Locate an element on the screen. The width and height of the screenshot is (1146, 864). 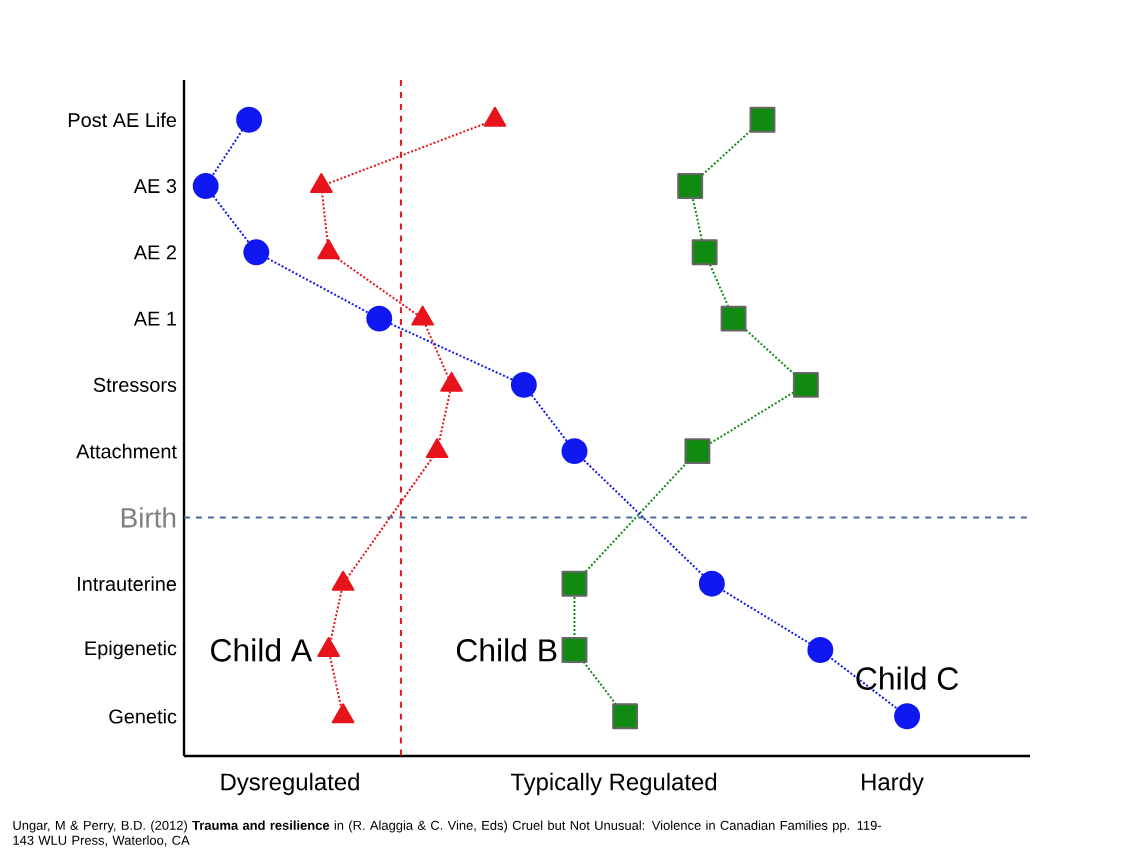
y-tick-label: Birth is located at coordinates (148, 517).